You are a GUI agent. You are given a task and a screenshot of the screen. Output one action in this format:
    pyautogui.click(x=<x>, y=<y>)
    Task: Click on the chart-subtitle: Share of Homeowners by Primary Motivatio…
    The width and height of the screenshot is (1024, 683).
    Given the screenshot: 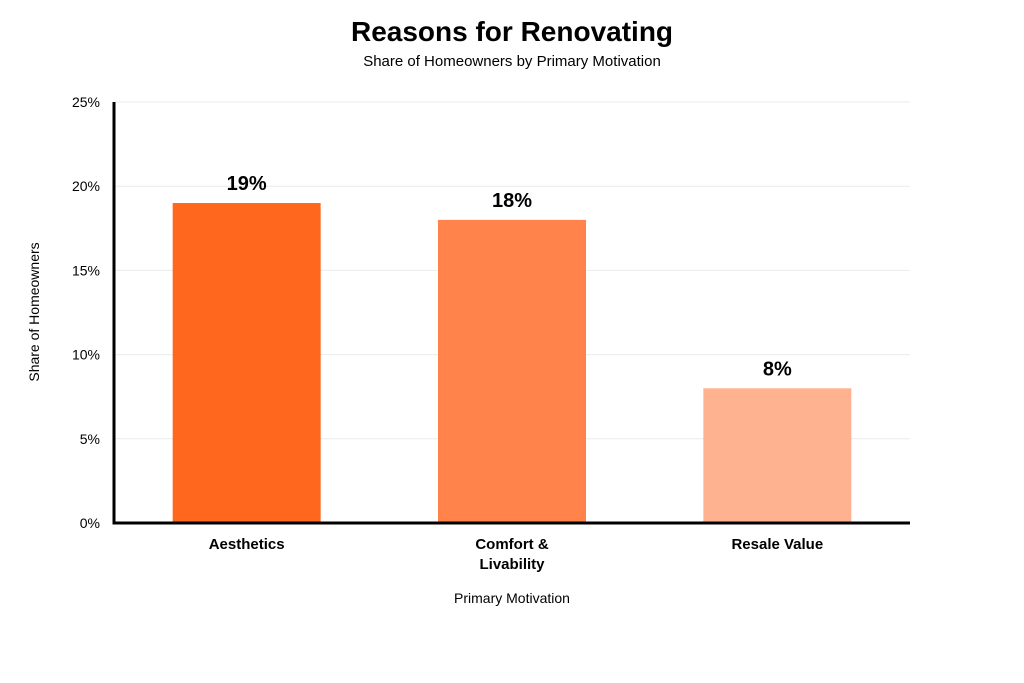 What is the action you would take?
    pyautogui.click(x=512, y=61)
    